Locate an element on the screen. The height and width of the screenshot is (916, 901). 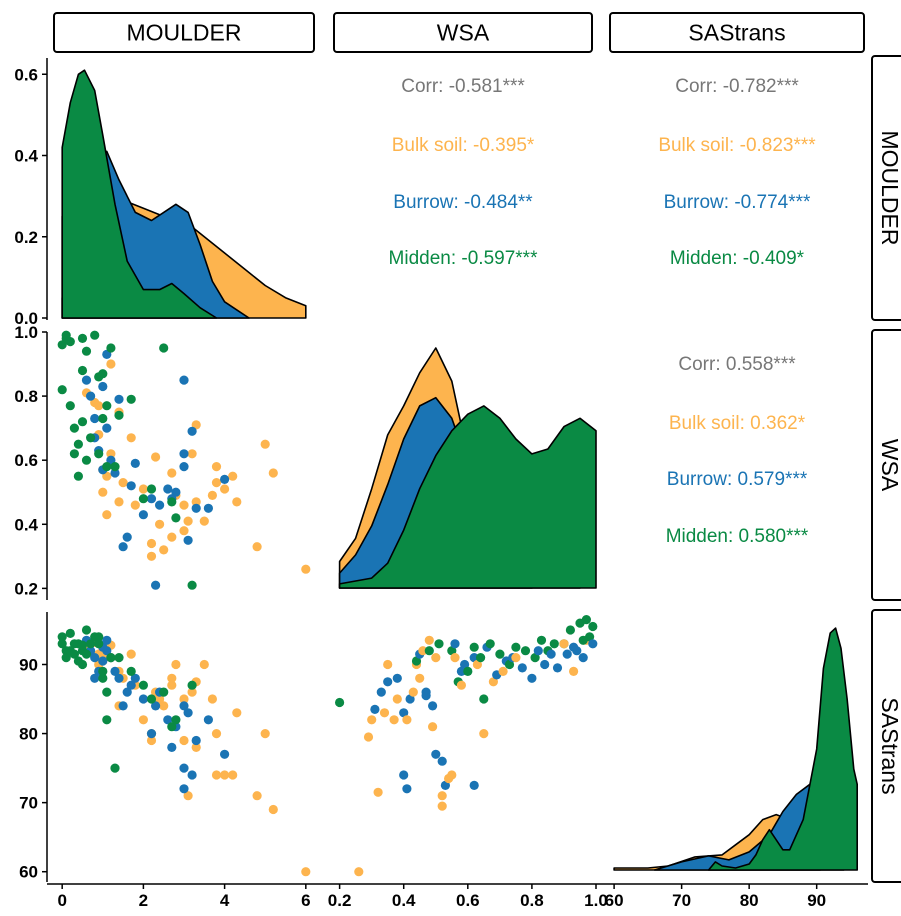
row-strip-moulder is located at coordinates (886, 188).